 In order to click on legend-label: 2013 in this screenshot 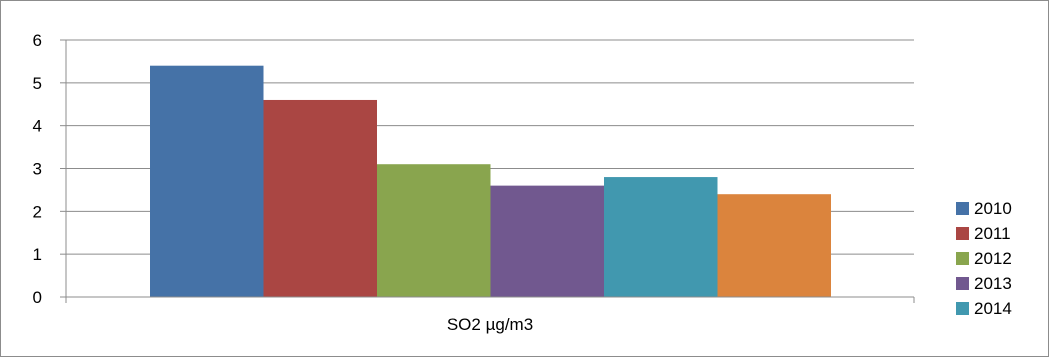, I will do `click(993, 283)`.